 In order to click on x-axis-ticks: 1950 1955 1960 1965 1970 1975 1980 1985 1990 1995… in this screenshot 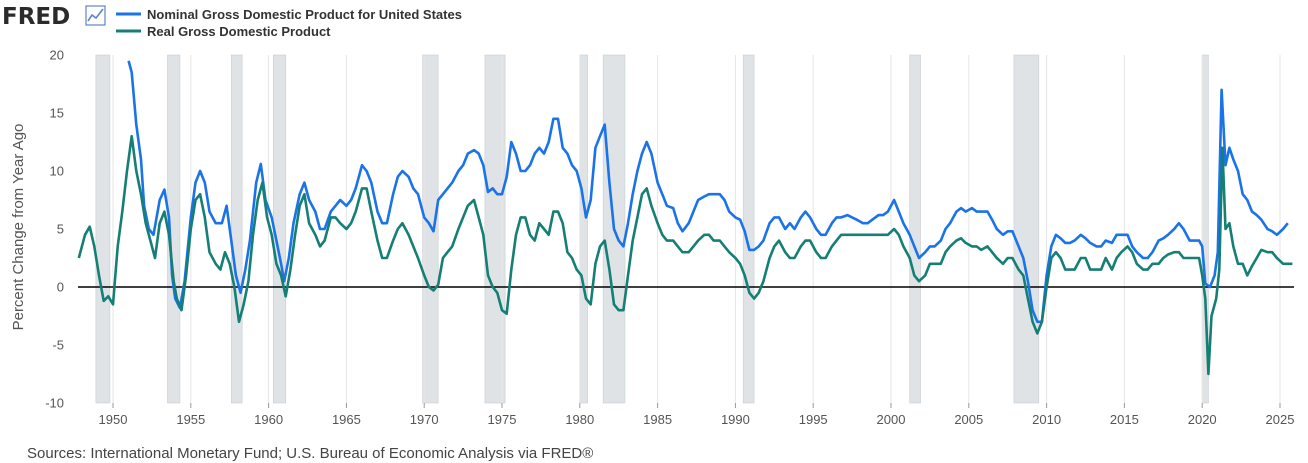, I will do `click(697, 415)`.